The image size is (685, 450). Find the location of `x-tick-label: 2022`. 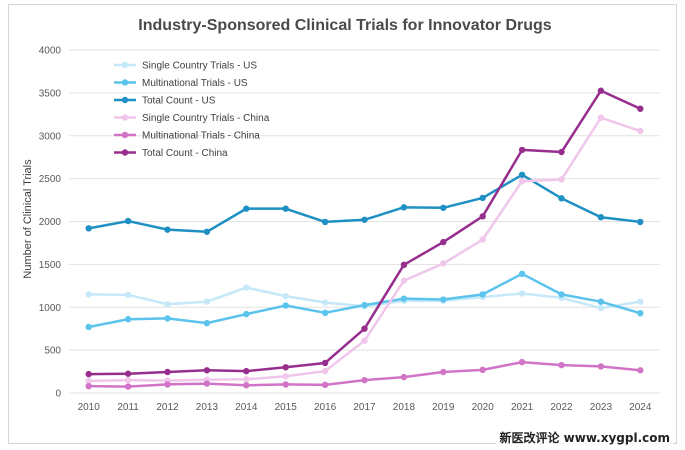

x-tick-label: 2022 is located at coordinates (561, 407).